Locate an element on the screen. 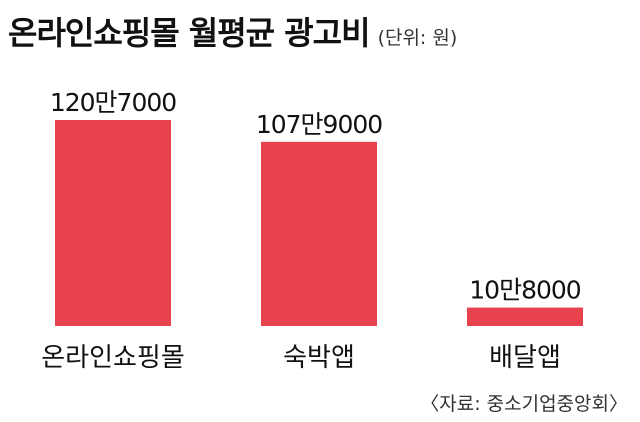 The width and height of the screenshot is (640, 422). unit-note: (단위: 원) is located at coordinates (417, 38).